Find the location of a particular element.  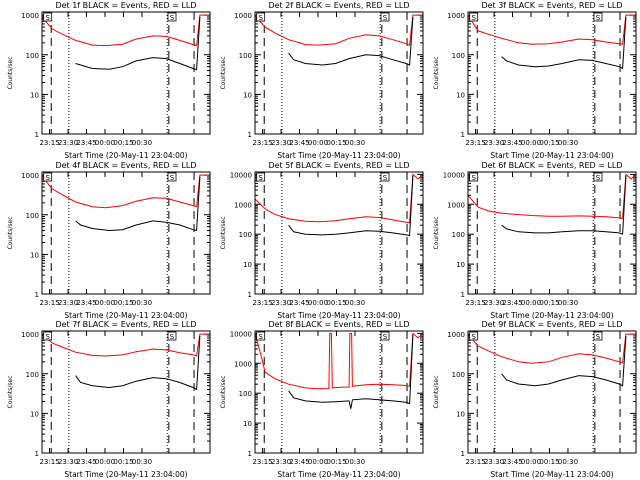

panel-title: Det 7f BLACK = Events, RED = LLD is located at coordinates (125, 324).